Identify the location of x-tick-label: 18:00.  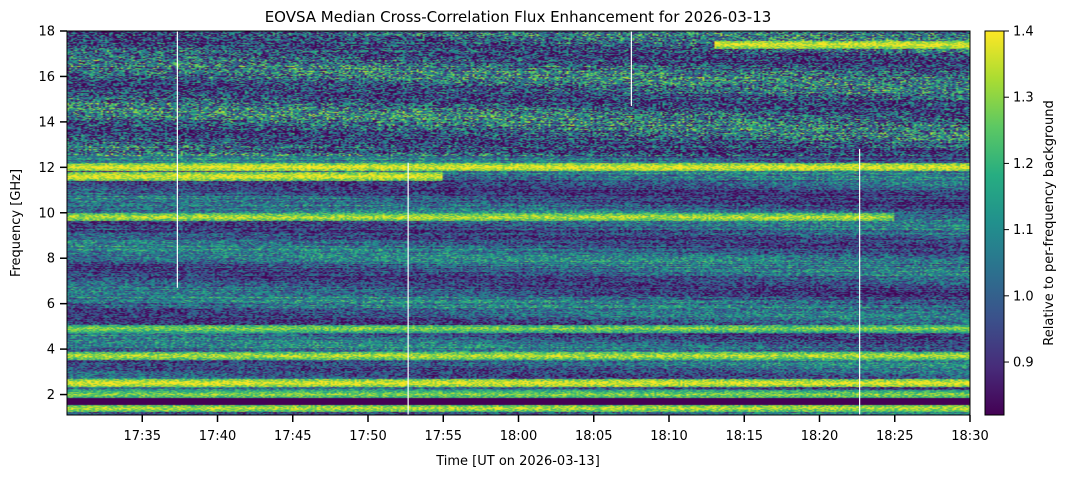
(518, 436).